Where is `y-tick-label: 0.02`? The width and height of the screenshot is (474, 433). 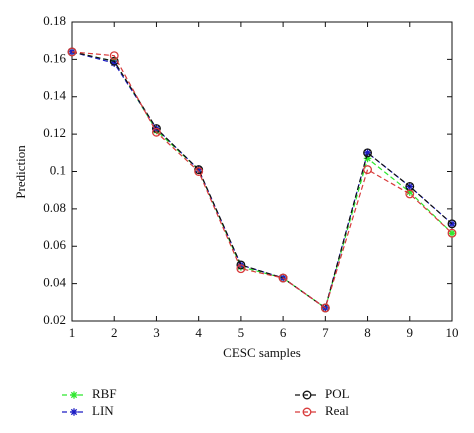 y-tick-label: 0.02 is located at coordinates (54, 319).